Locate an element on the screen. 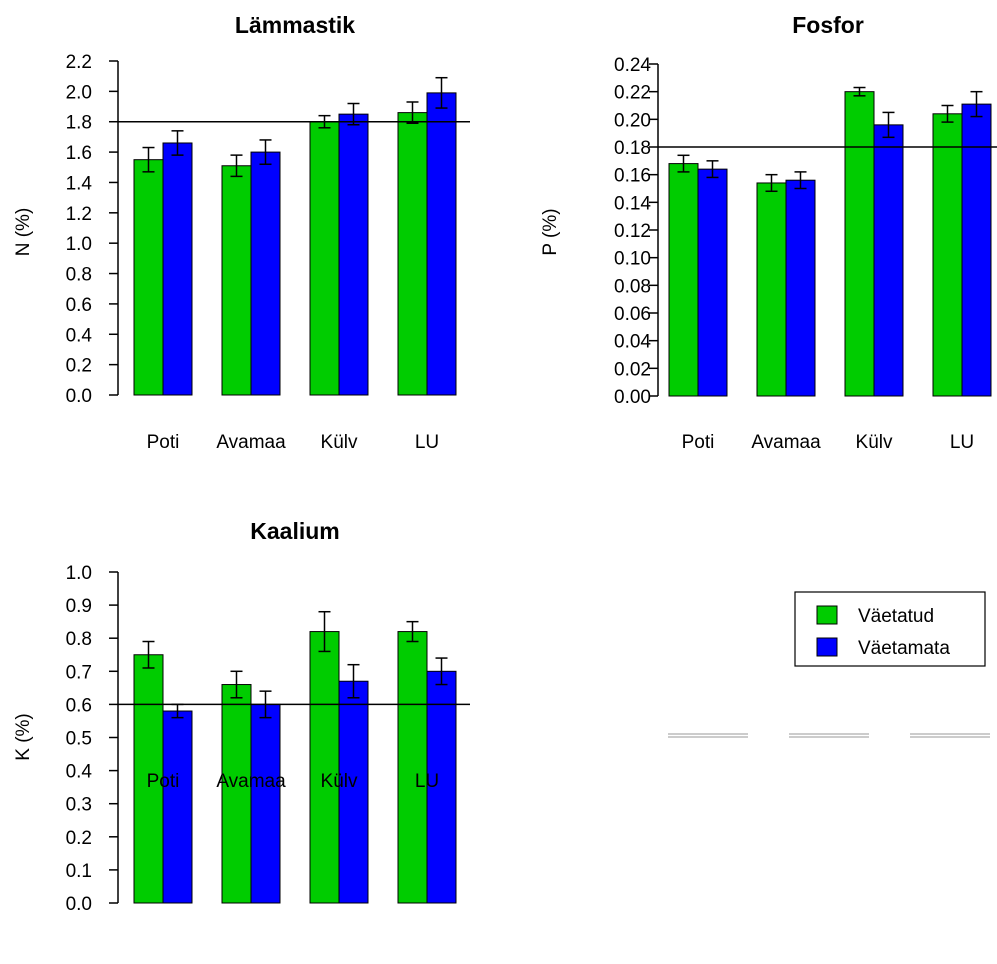 This screenshot has width=997, height=964. legend-swatch-vaetatud is located at coordinates (827, 615).